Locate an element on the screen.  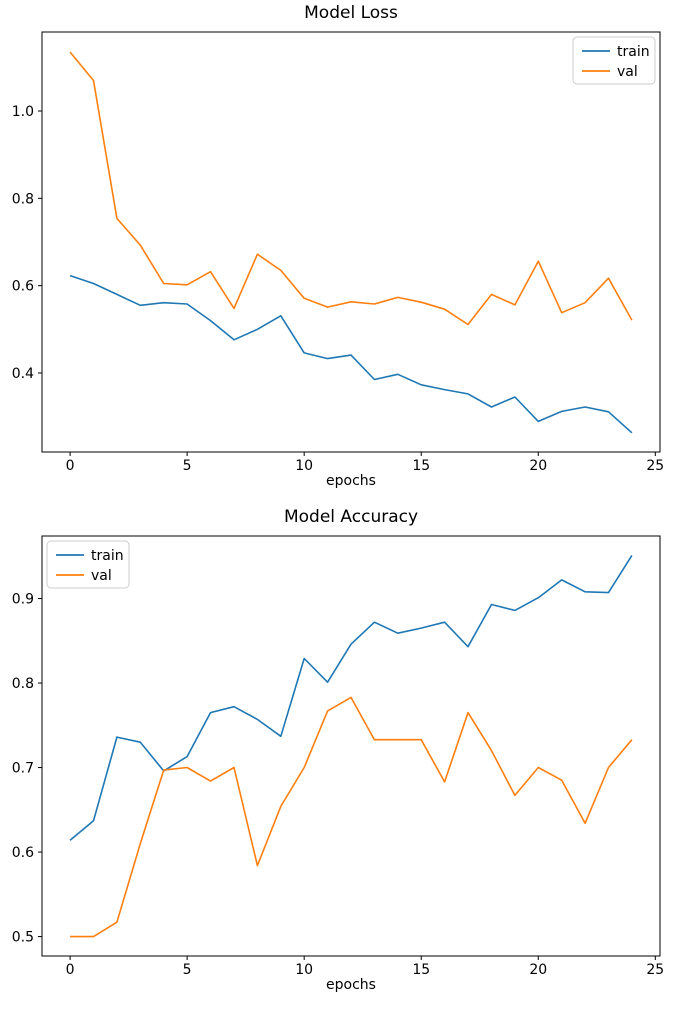
y-tick-label: 0.7 is located at coordinates (23, 769).